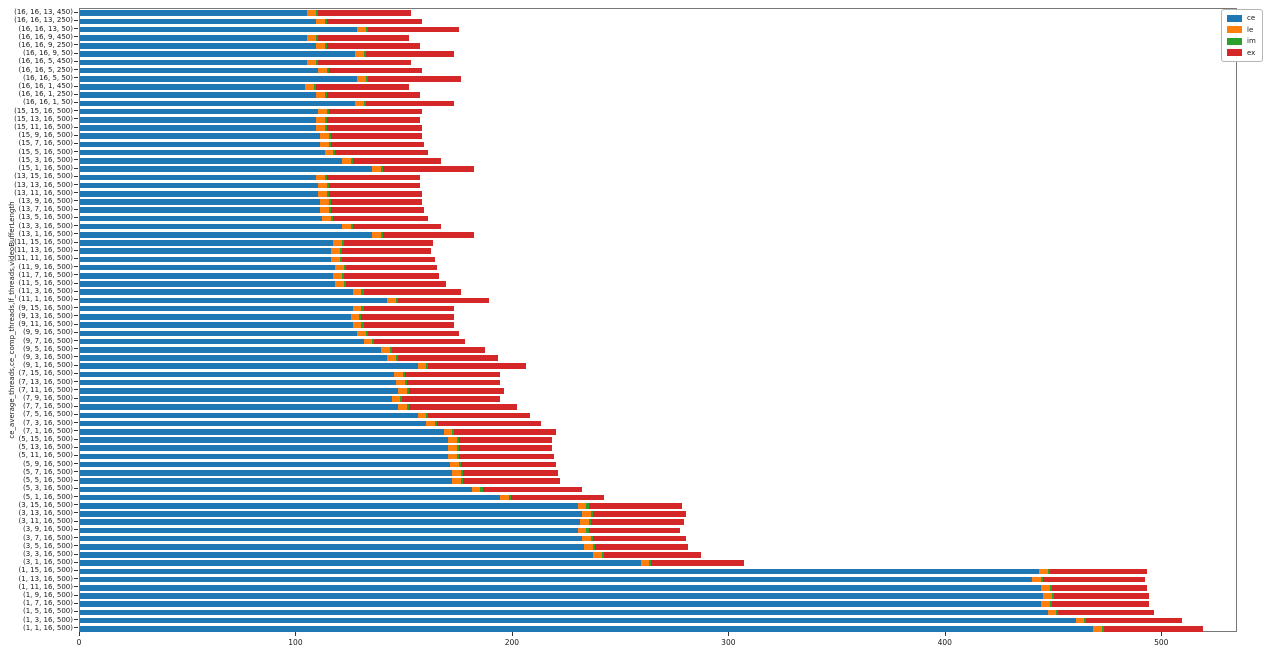  Describe the element at coordinates (45, 504) in the screenshot. I see `y-tick-label: (3, 15, 16, 500)` at that location.